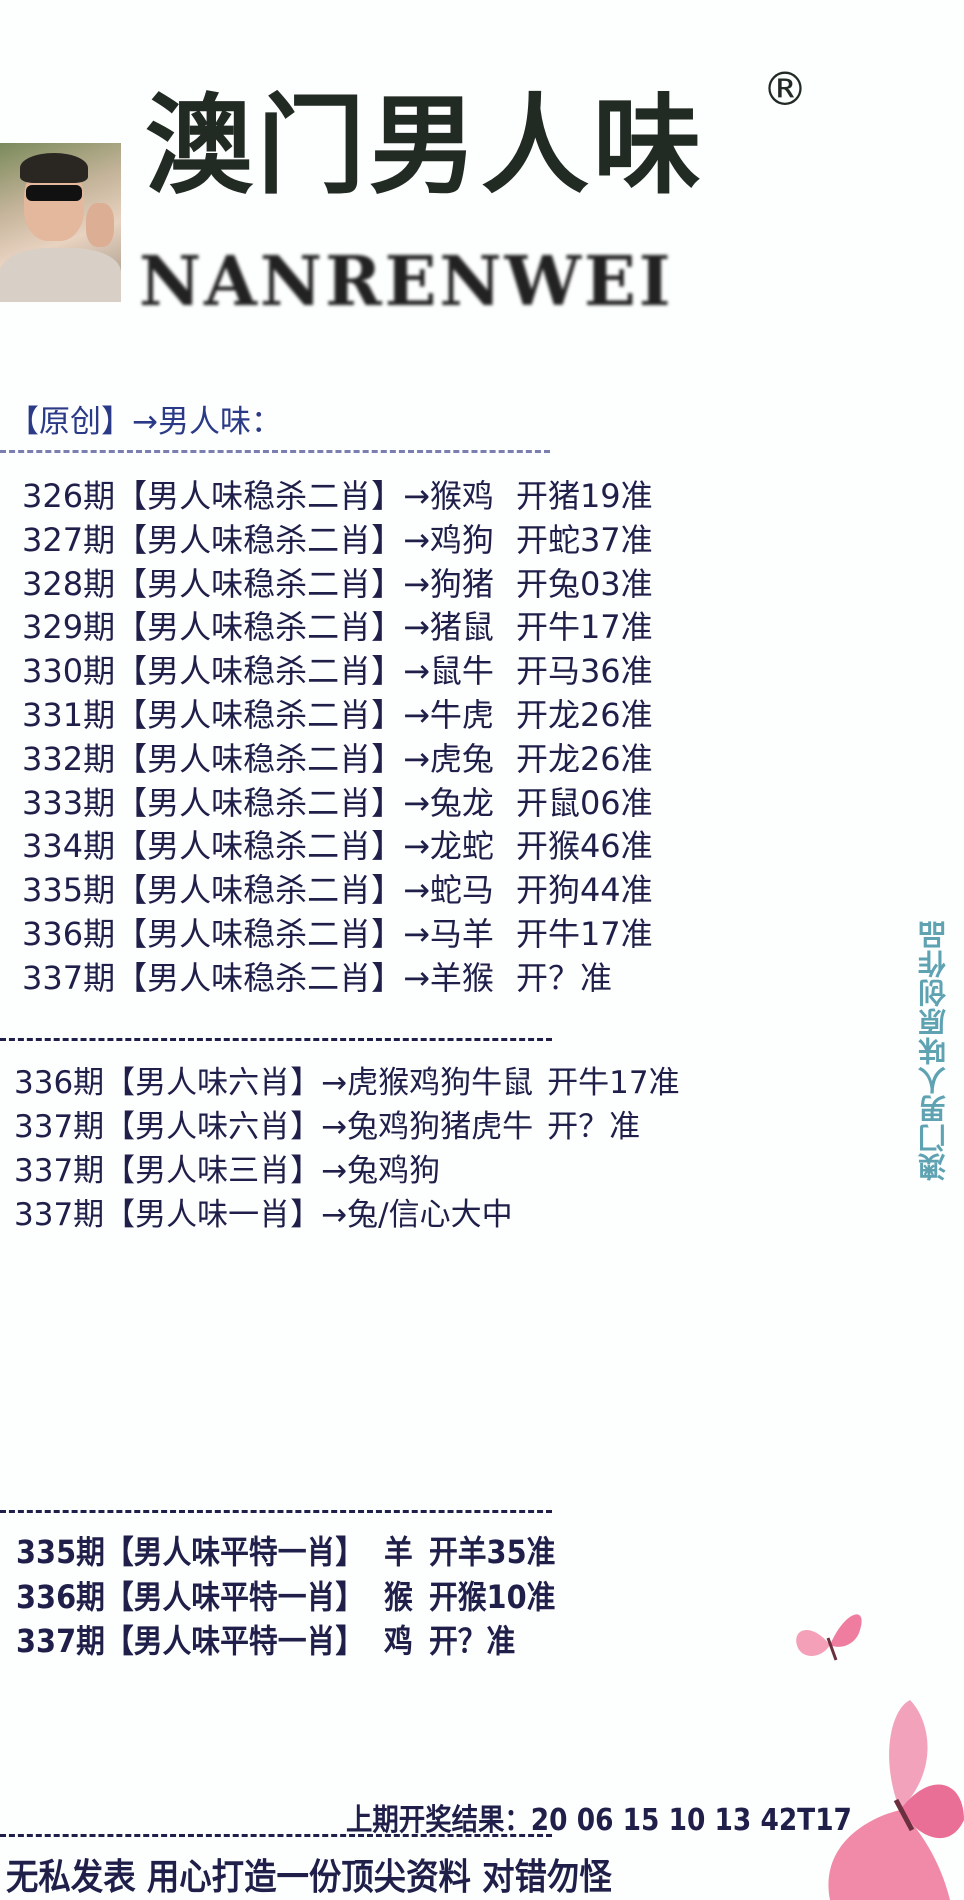 This screenshot has height=1900, width=964. Describe the element at coordinates (69, 583) in the screenshot. I see `period: 328期` at that location.